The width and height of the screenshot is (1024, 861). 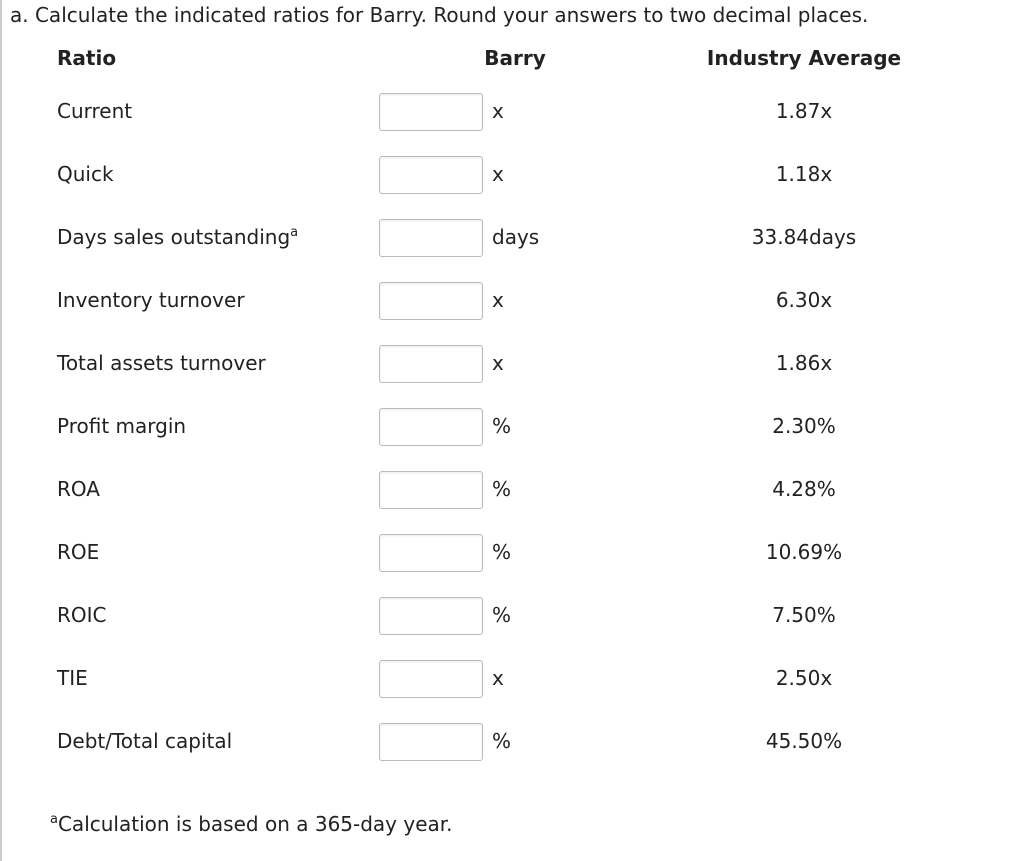 I want to click on ratio-text: Total assets turnover, so click(x=161, y=363).